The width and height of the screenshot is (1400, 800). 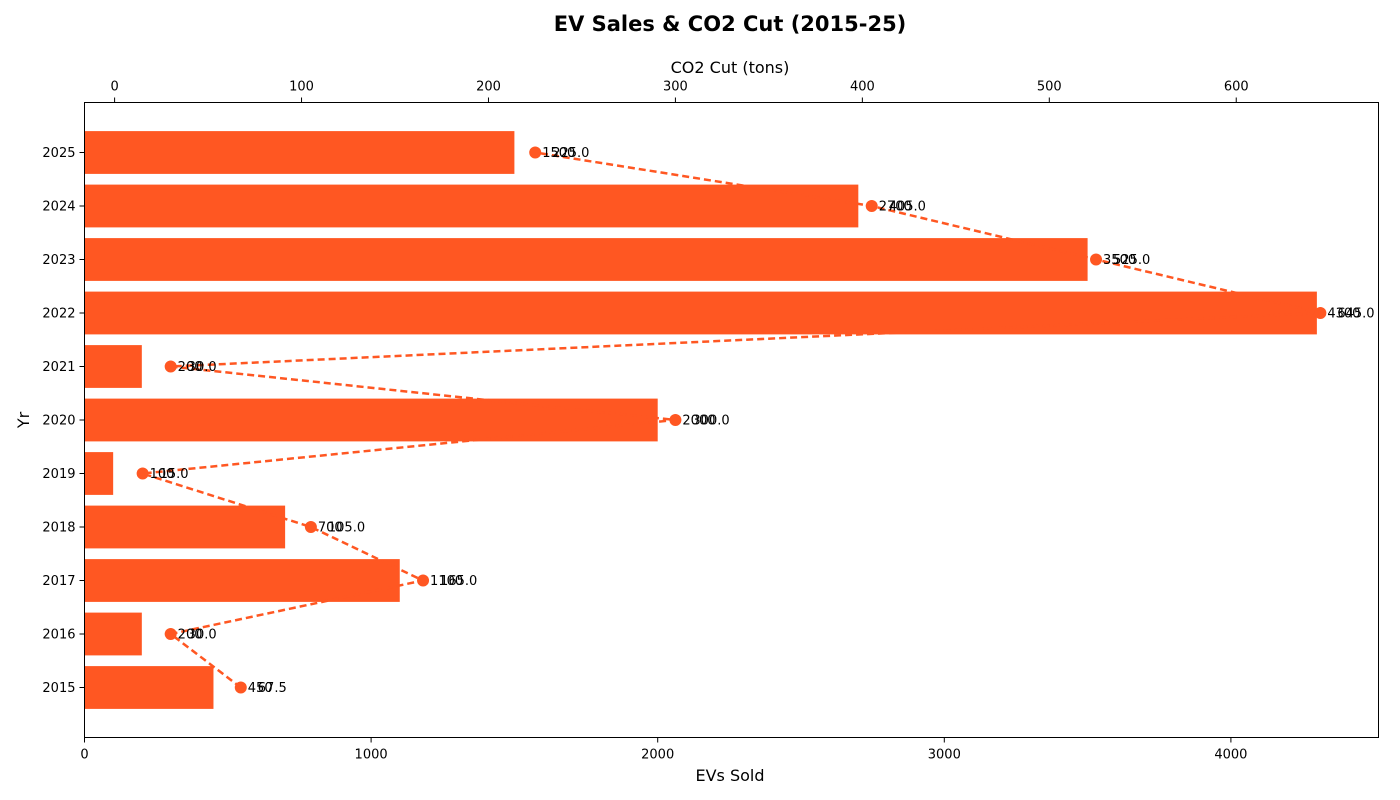 I want to click on y-tick-label: 2022, so click(x=58, y=314).